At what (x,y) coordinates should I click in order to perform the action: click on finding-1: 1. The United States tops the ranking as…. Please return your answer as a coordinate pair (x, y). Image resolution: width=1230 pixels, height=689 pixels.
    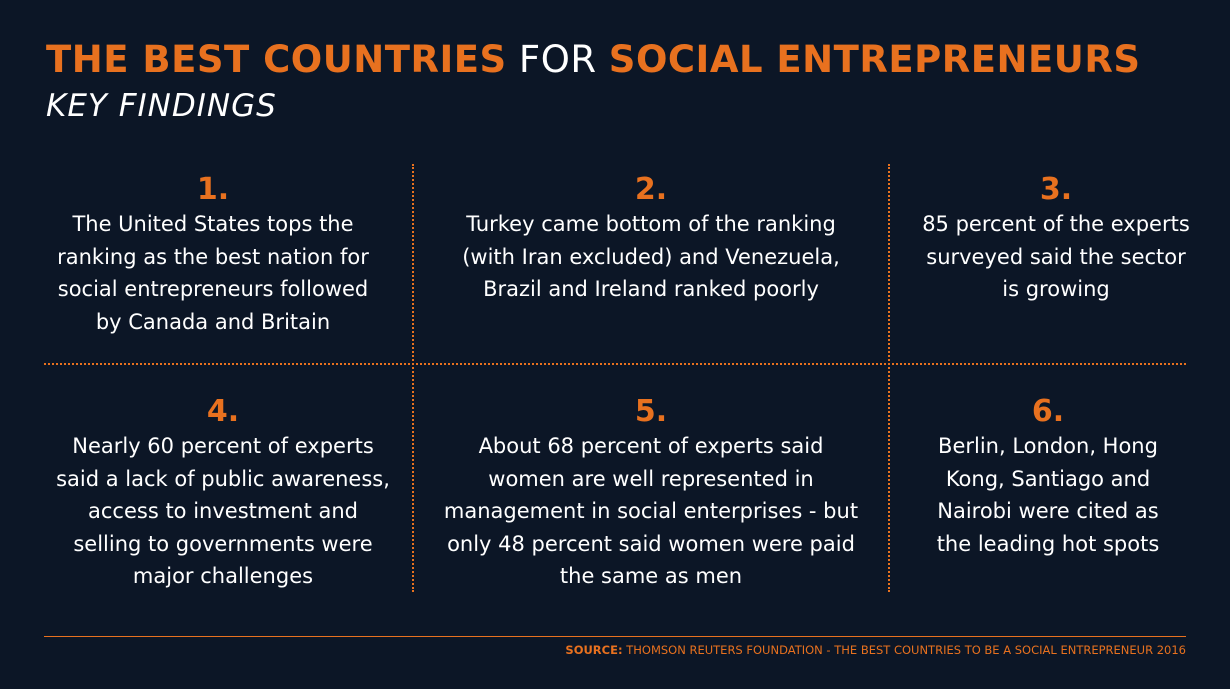
    Looking at the image, I should click on (213, 255).